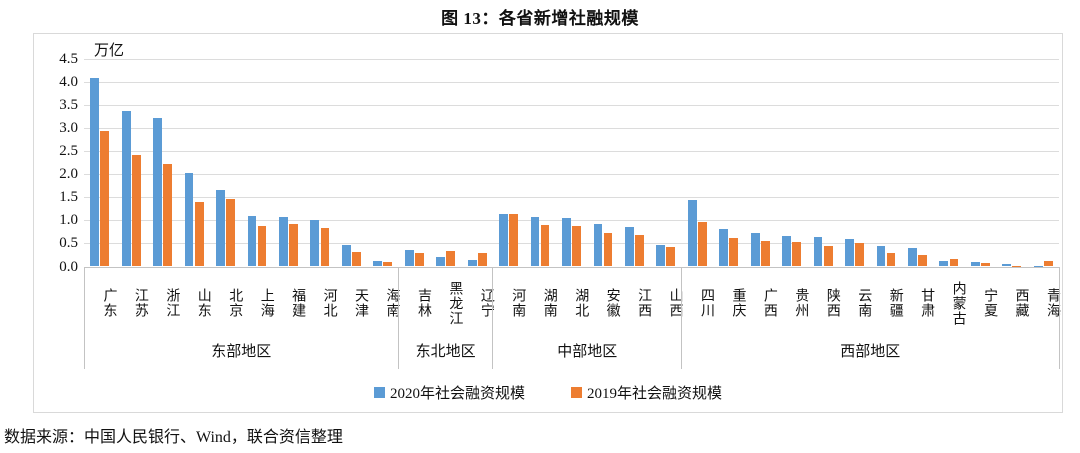 This screenshot has height=453, width=1080. I want to click on y-tick-label: 3.0, so click(68, 127).